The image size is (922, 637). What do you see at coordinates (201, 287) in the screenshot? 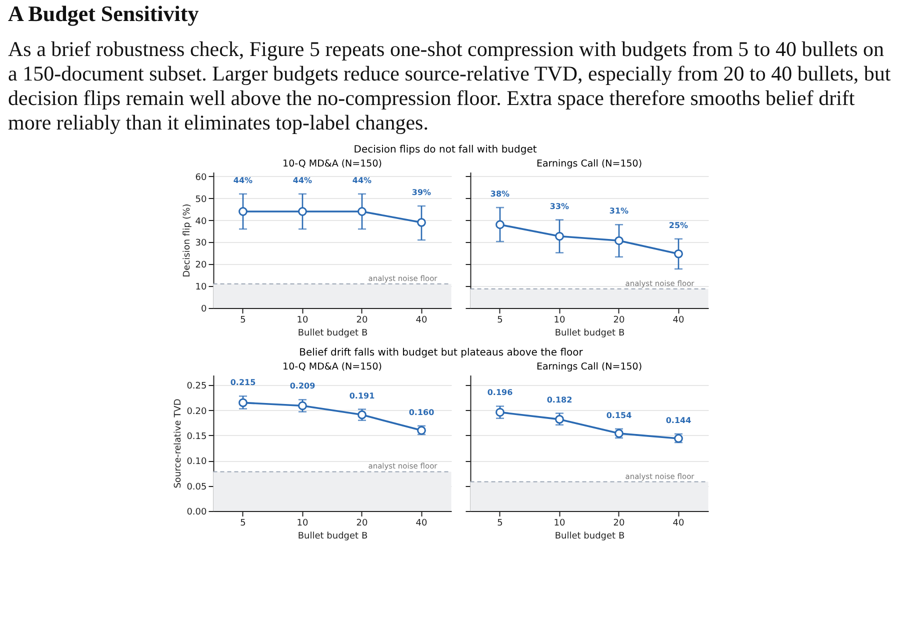
I see `y-tick-label: 10` at bounding box center [201, 287].